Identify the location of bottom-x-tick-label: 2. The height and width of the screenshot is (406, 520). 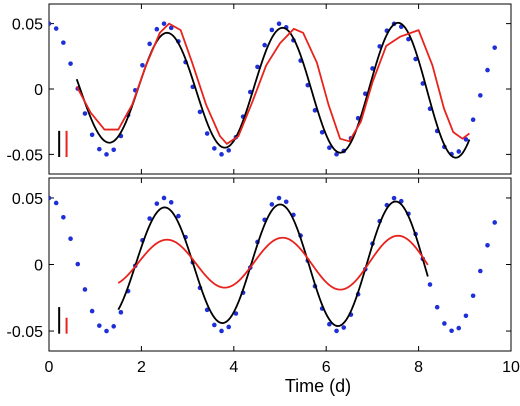
(141, 367).